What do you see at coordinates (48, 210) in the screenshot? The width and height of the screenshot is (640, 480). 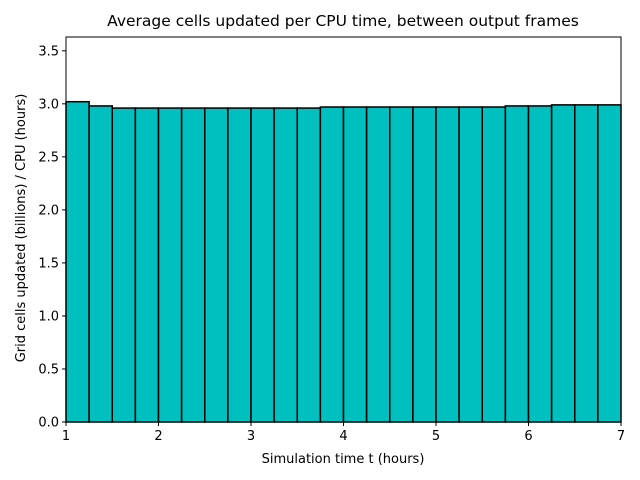 I see `y-tick-label: 2.0` at bounding box center [48, 210].